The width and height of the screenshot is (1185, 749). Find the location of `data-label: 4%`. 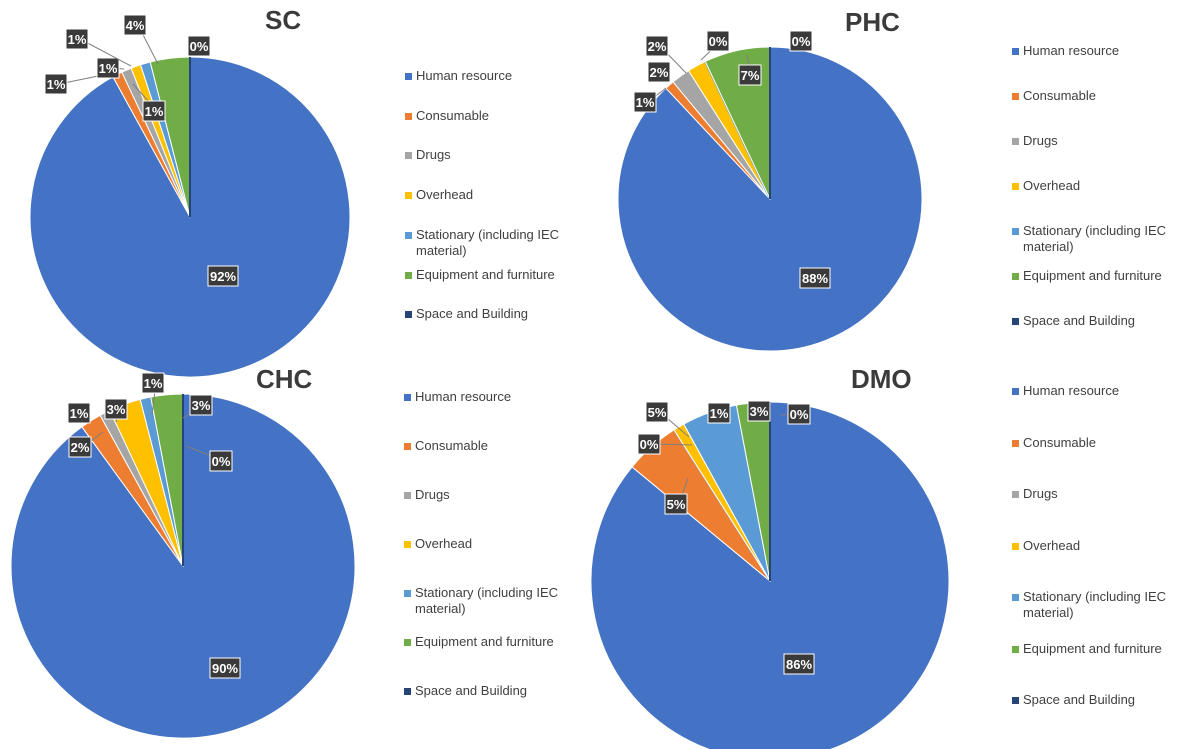

data-label: 4% is located at coordinates (135, 25).